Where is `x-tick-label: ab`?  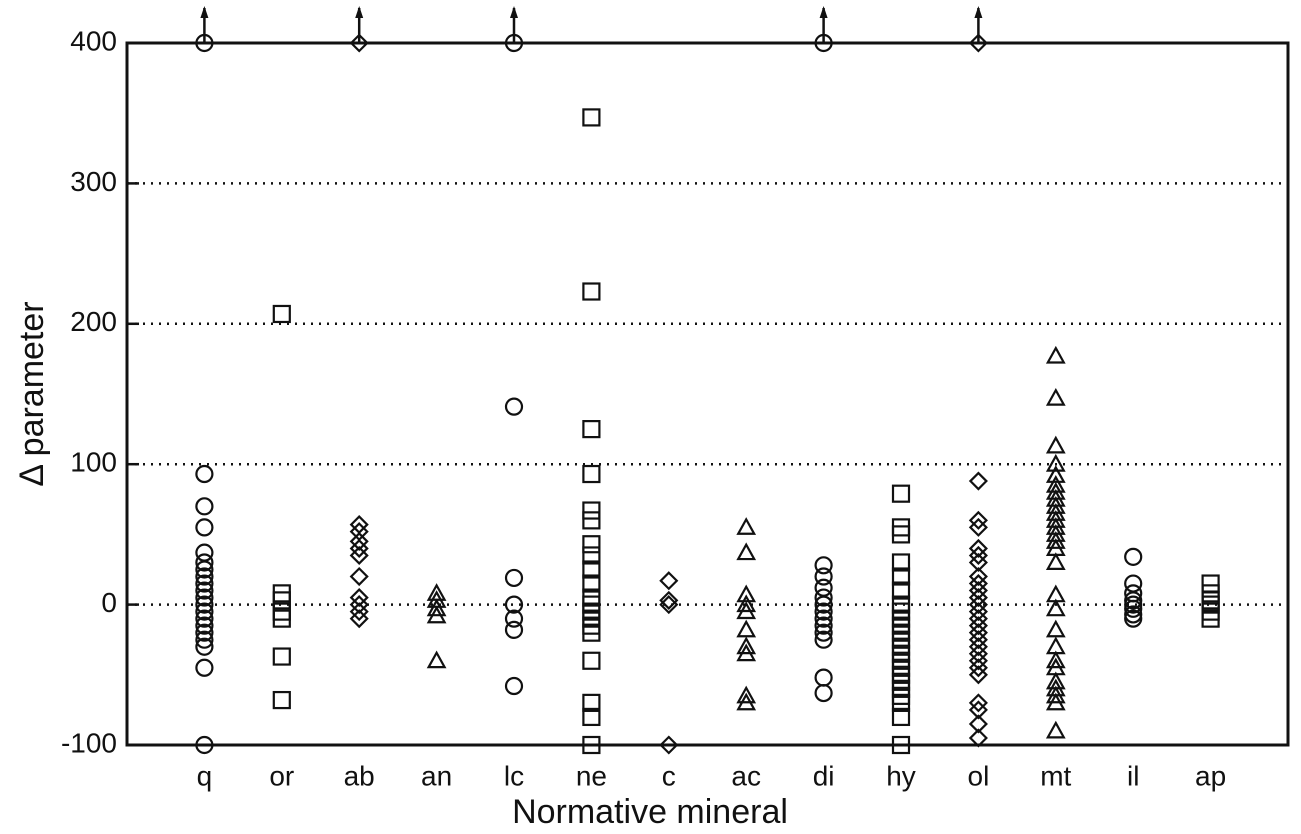 x-tick-label: ab is located at coordinates (359, 775).